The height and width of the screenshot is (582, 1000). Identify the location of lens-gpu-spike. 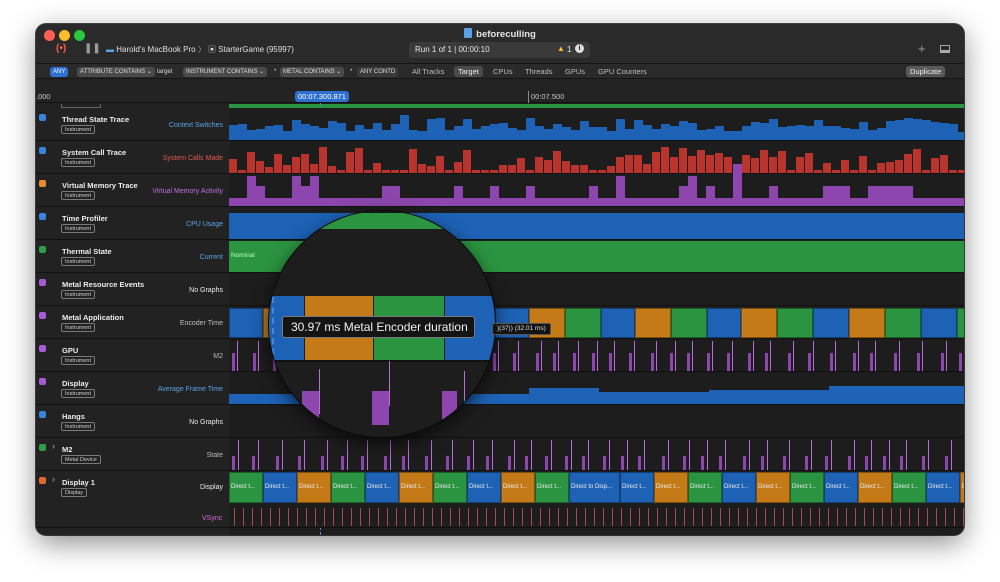
(464, 393).